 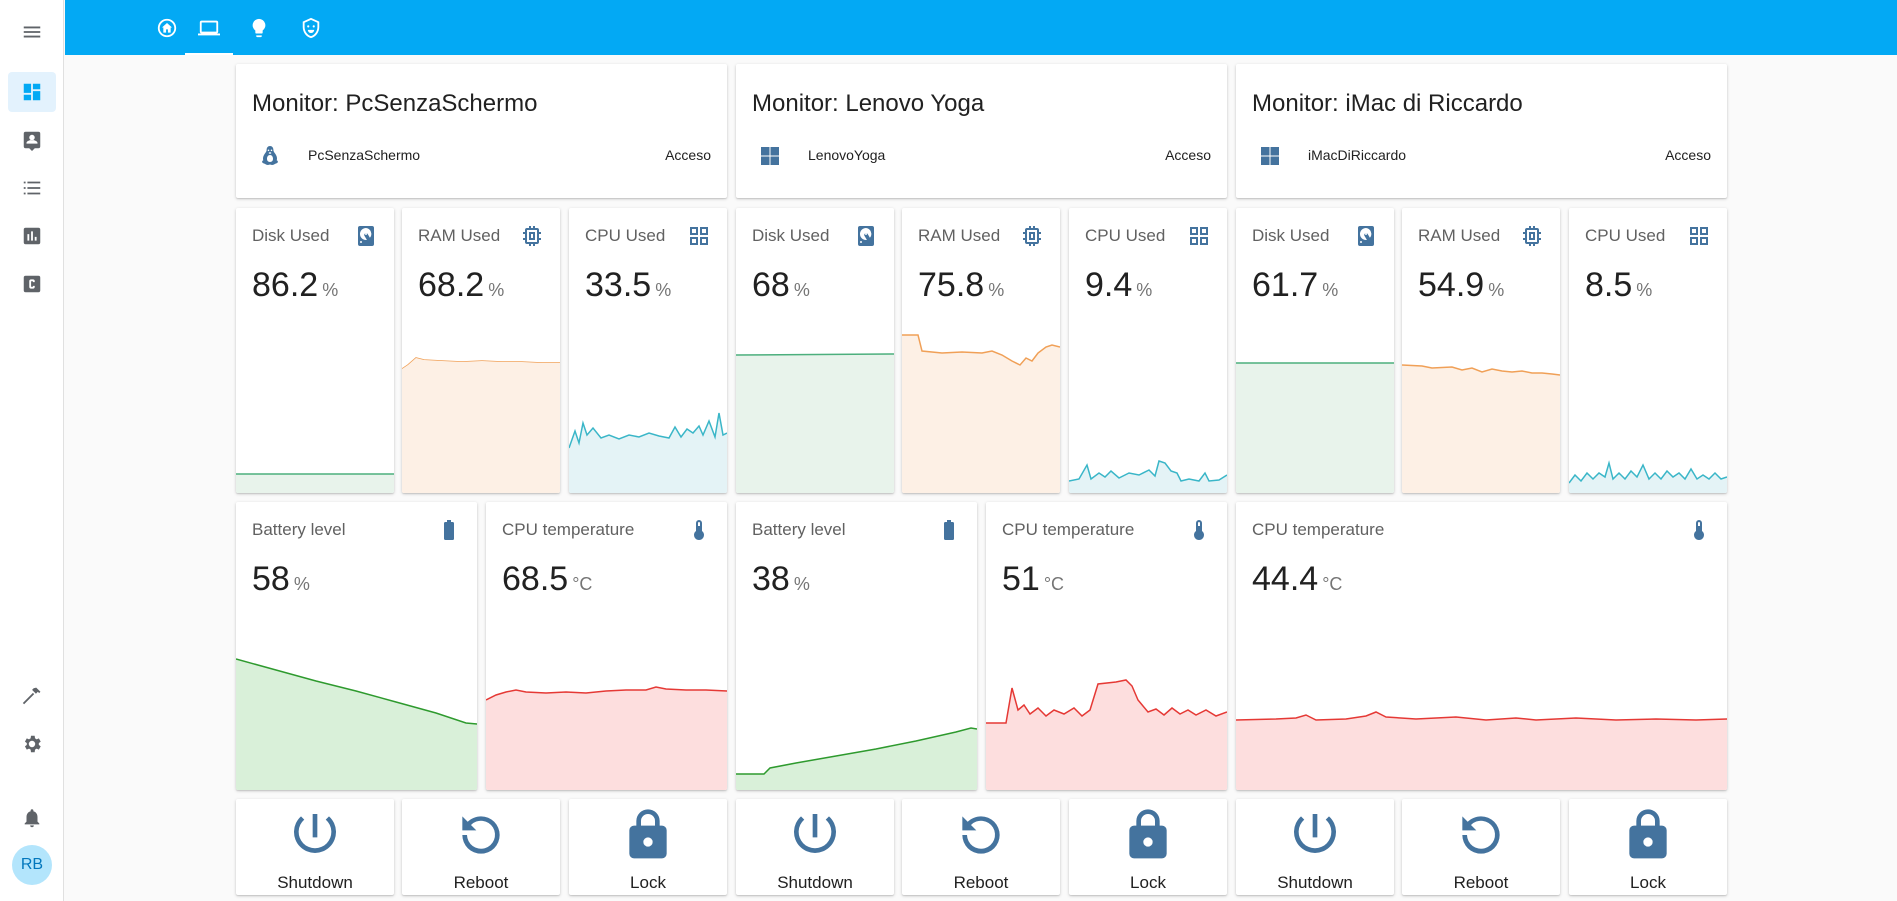 What do you see at coordinates (32, 92) in the screenshot?
I see `sidebar-item-overview` at bounding box center [32, 92].